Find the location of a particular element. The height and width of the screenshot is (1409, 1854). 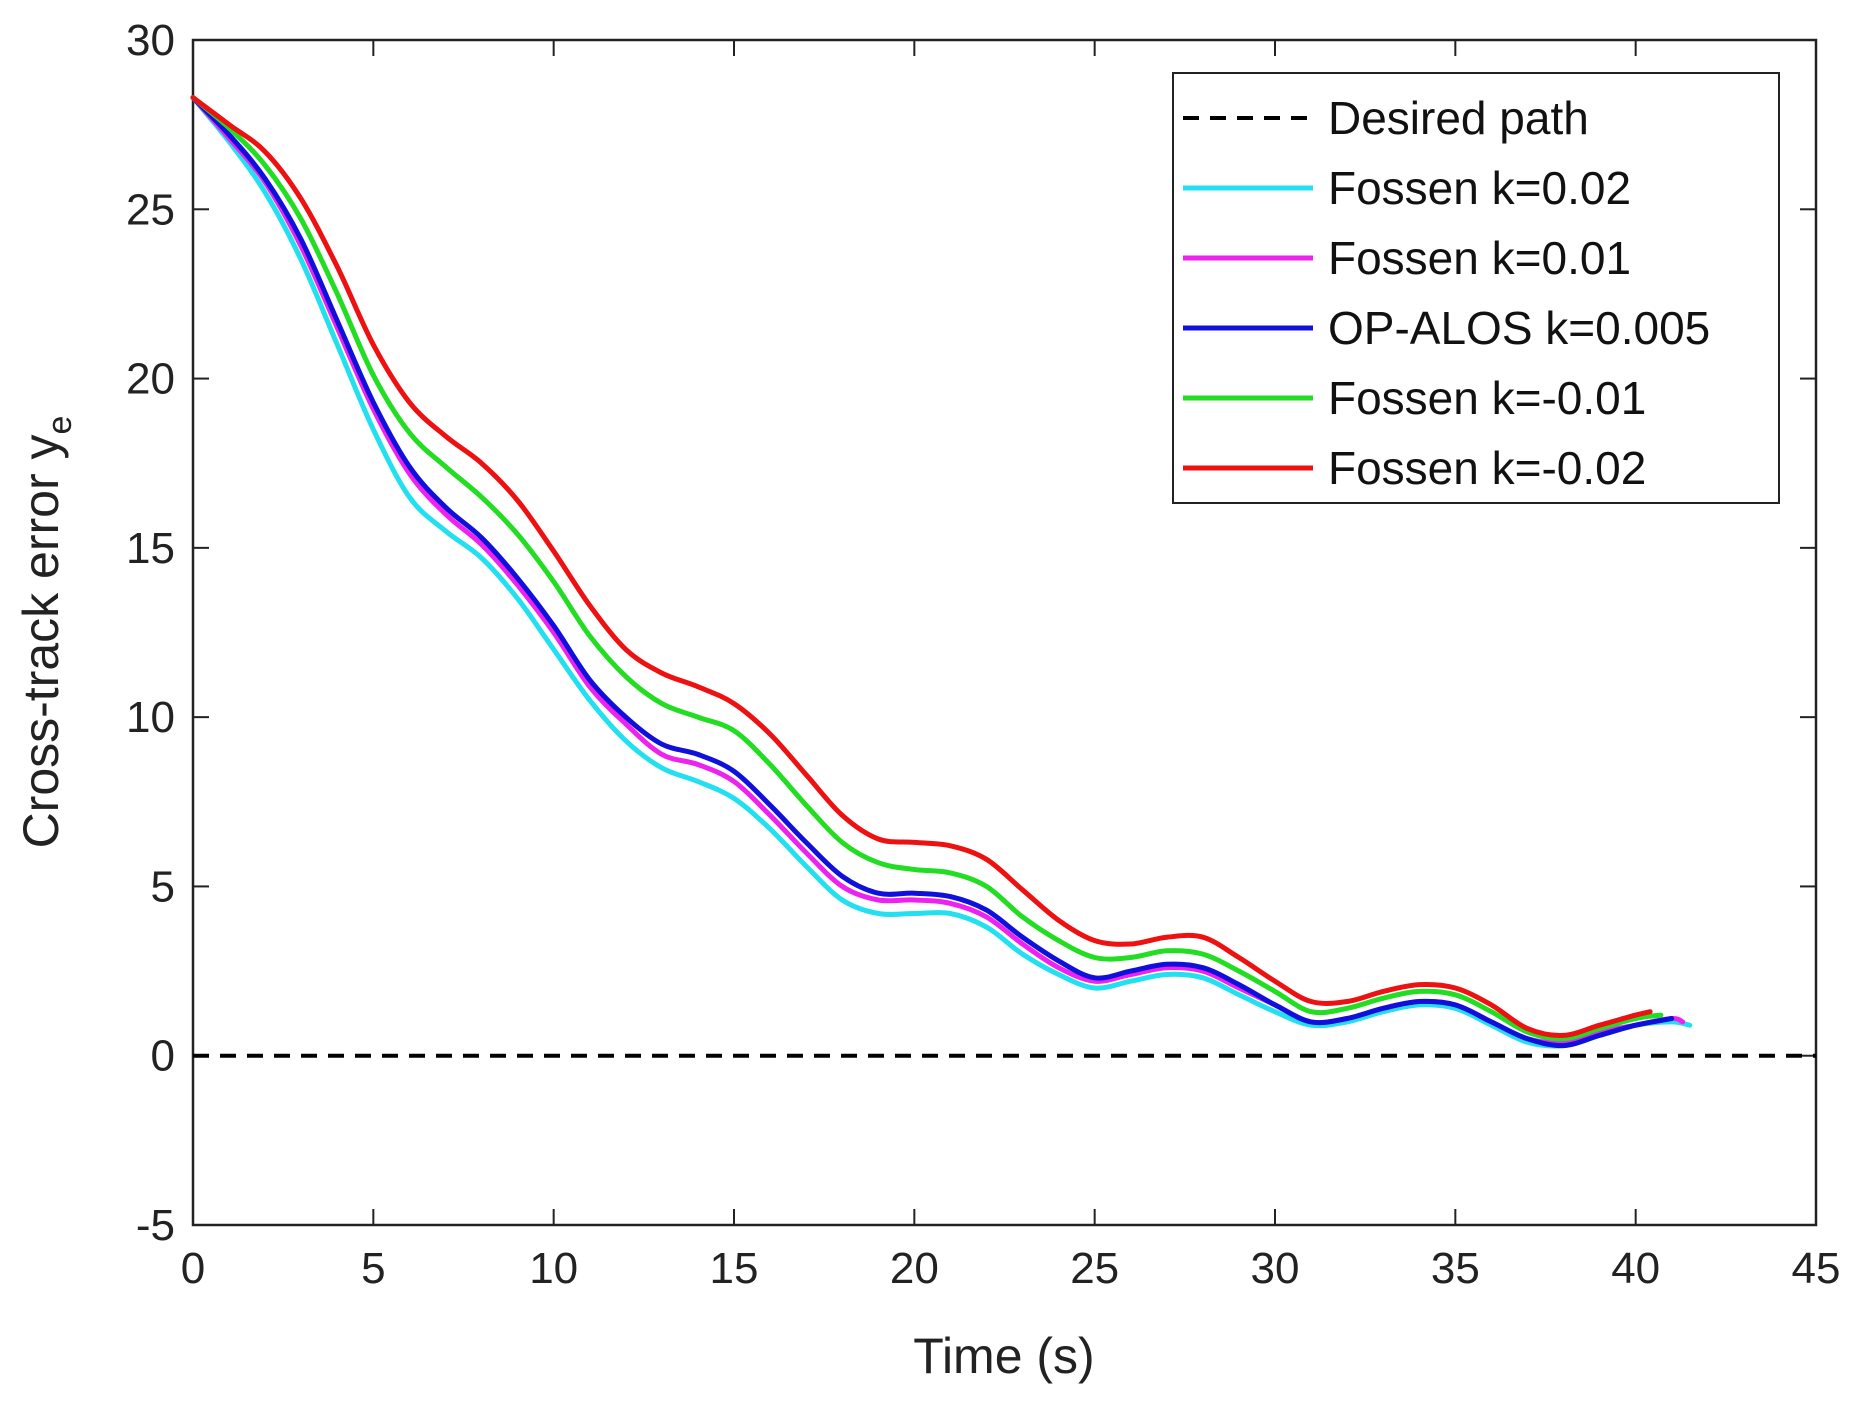

y-tick-label: -5 is located at coordinates (155, 1225).